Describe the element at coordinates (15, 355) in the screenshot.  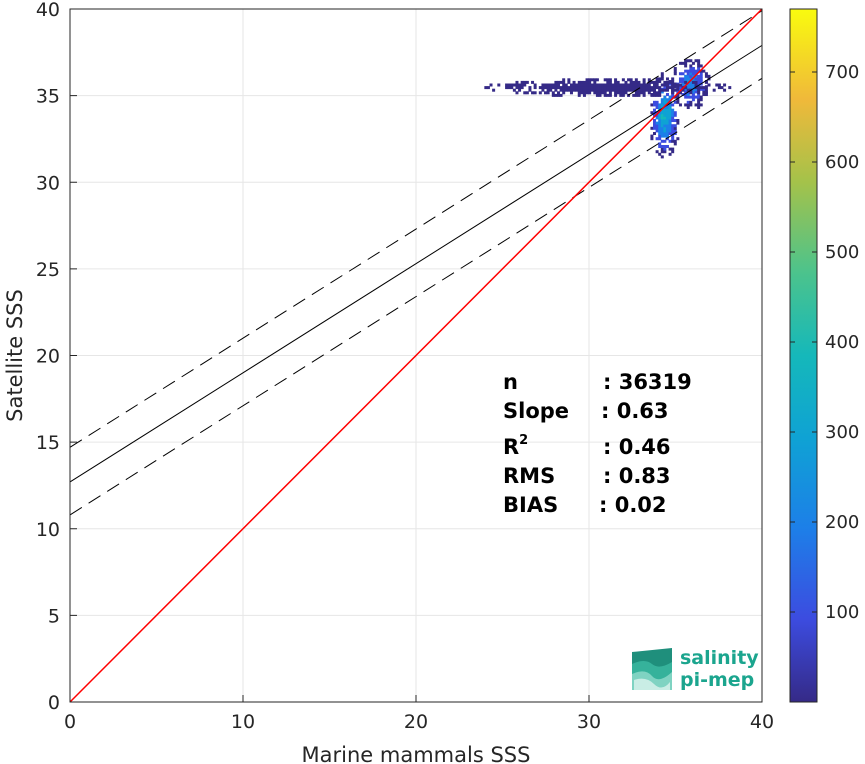
I see `y-axis-title: Satellite SSS` at that location.